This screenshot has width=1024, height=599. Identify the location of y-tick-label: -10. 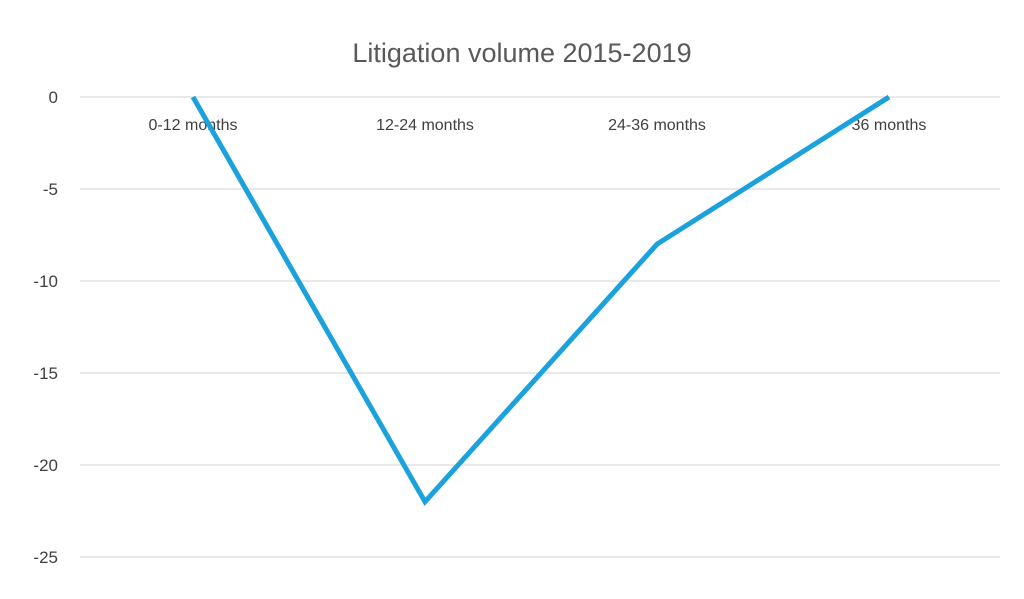
(45, 281).